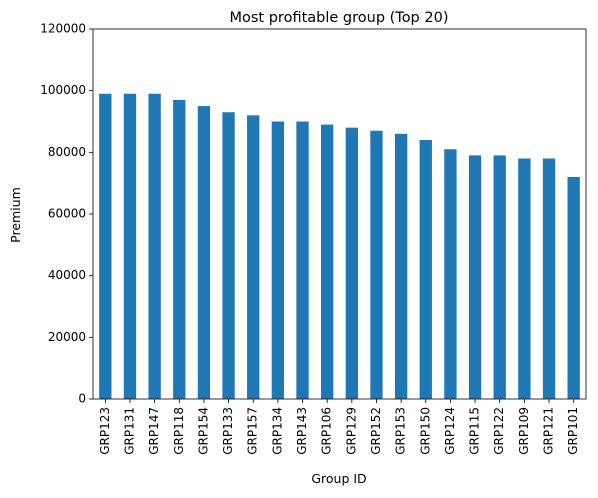 The image size is (598, 498). I want to click on y-tick-label: 100000, so click(63, 90).